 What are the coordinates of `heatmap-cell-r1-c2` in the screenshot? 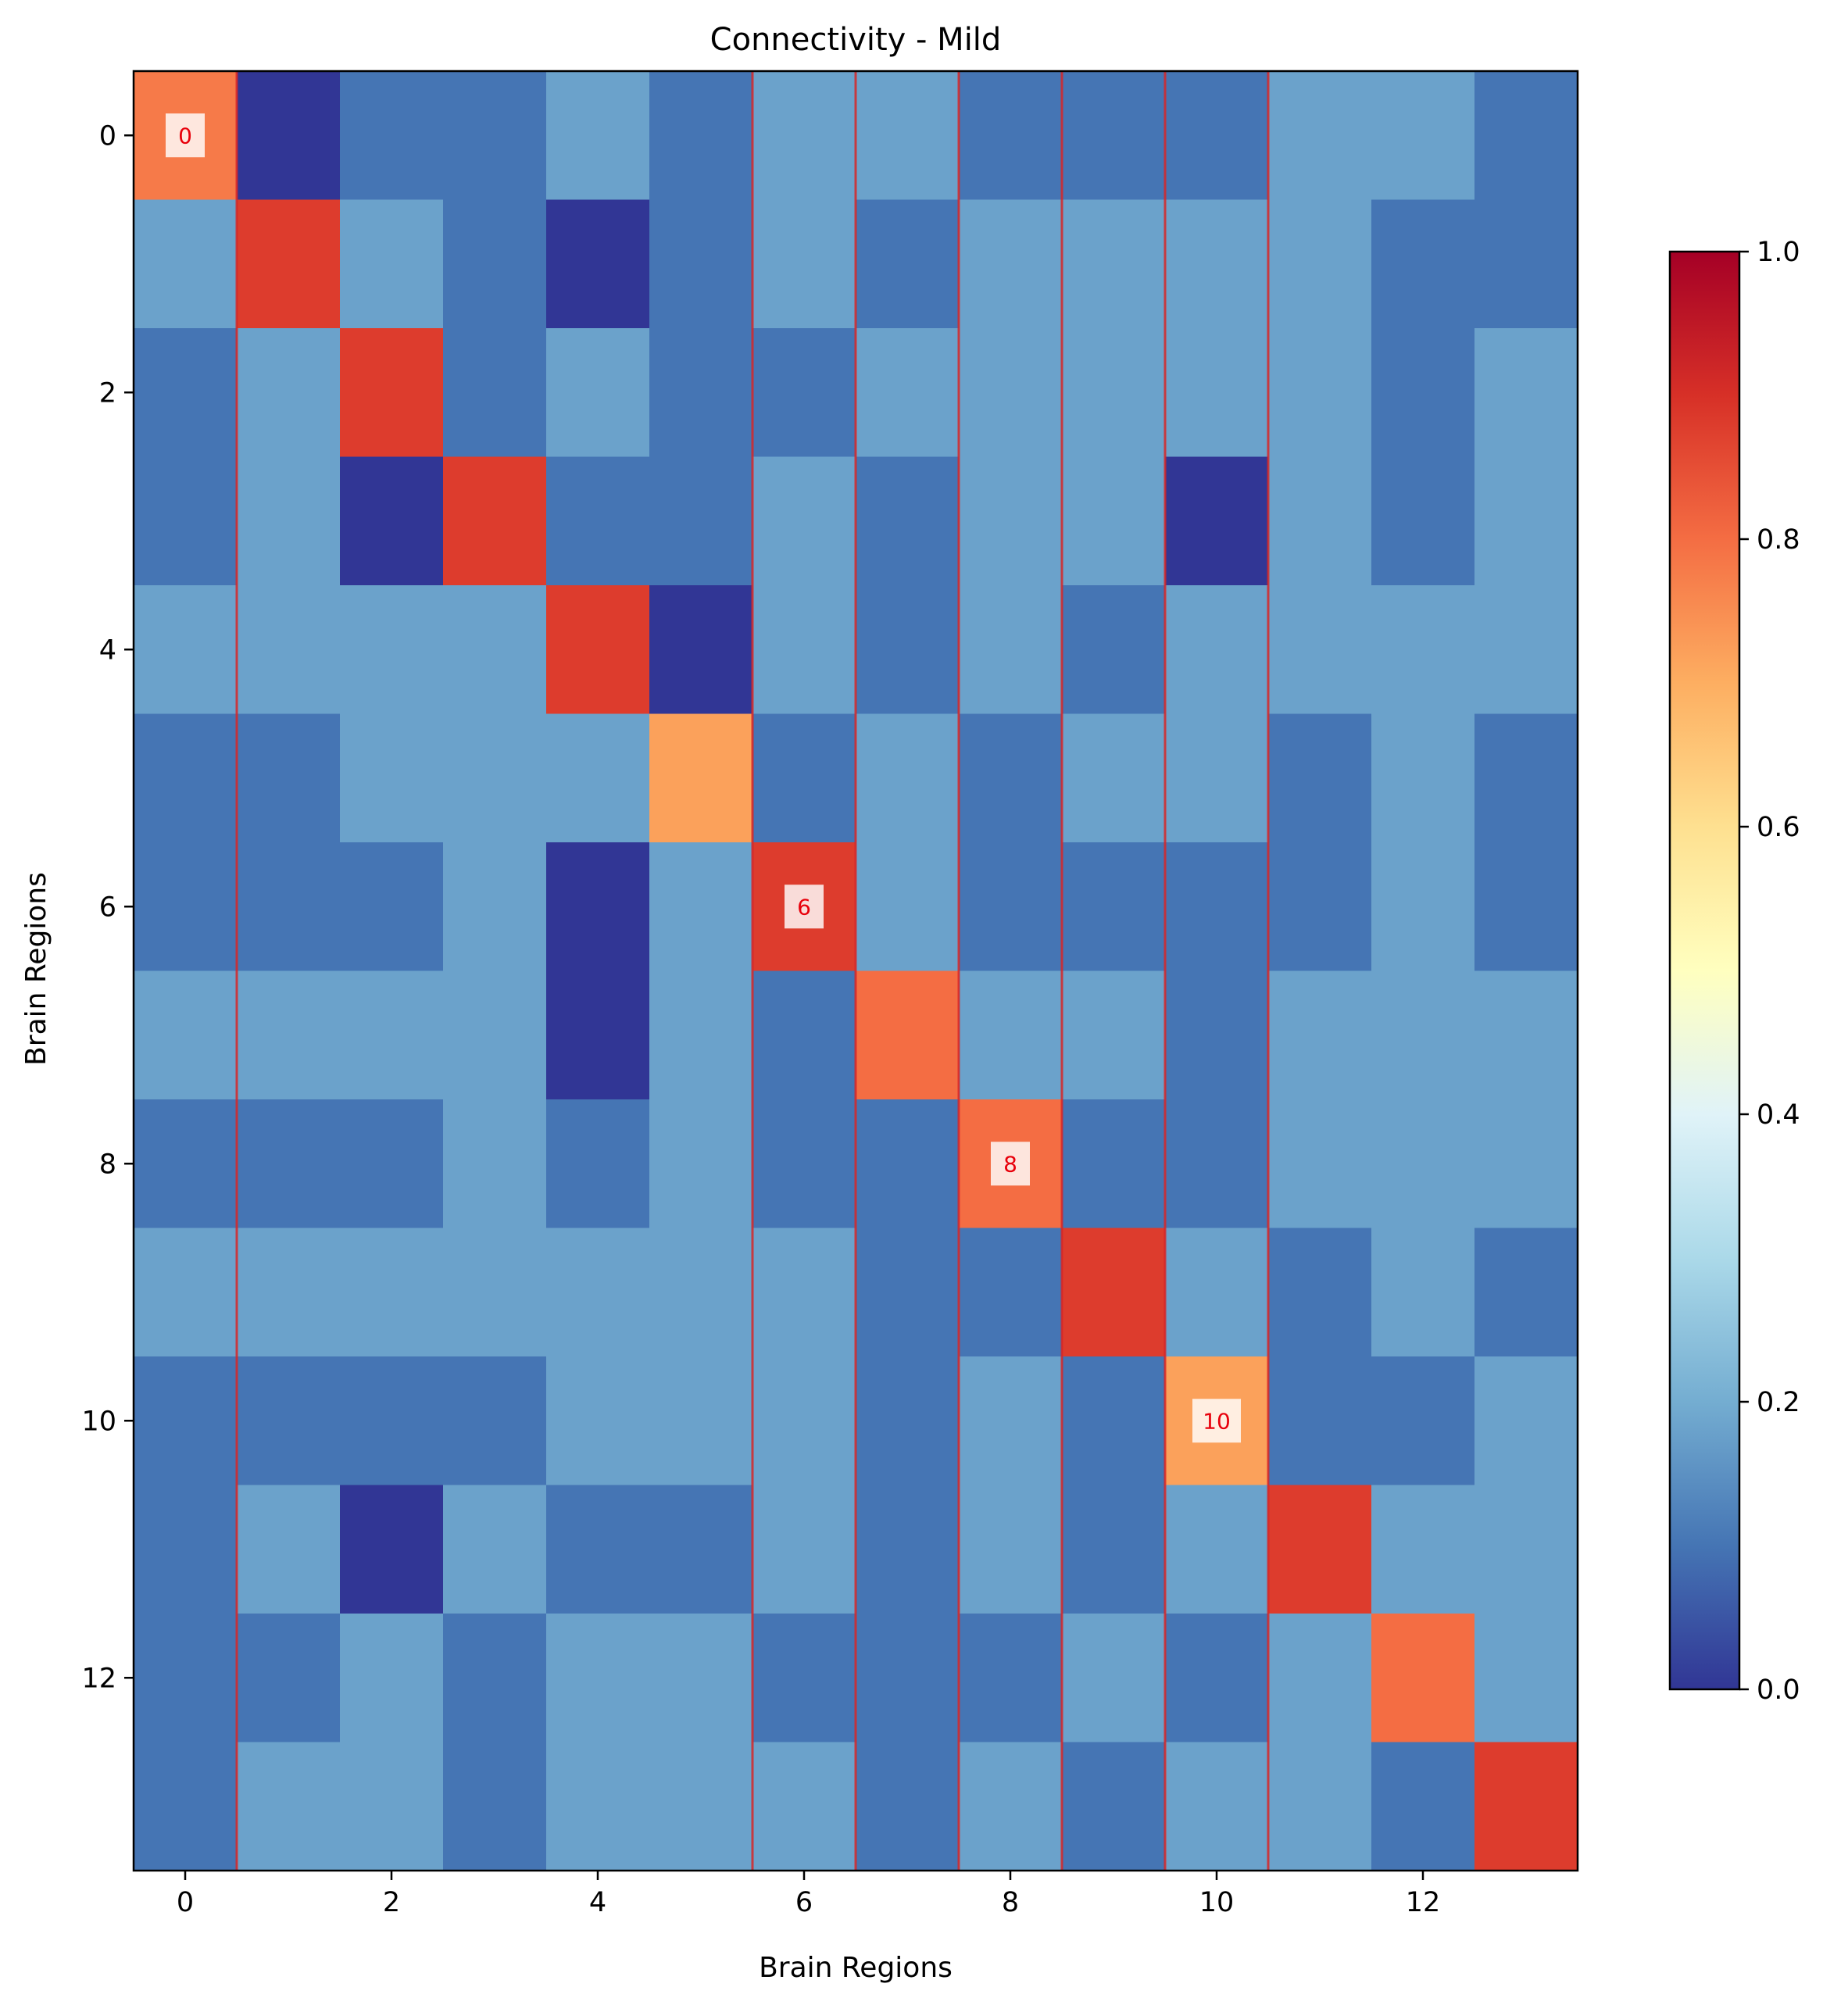 It's located at (392, 264).